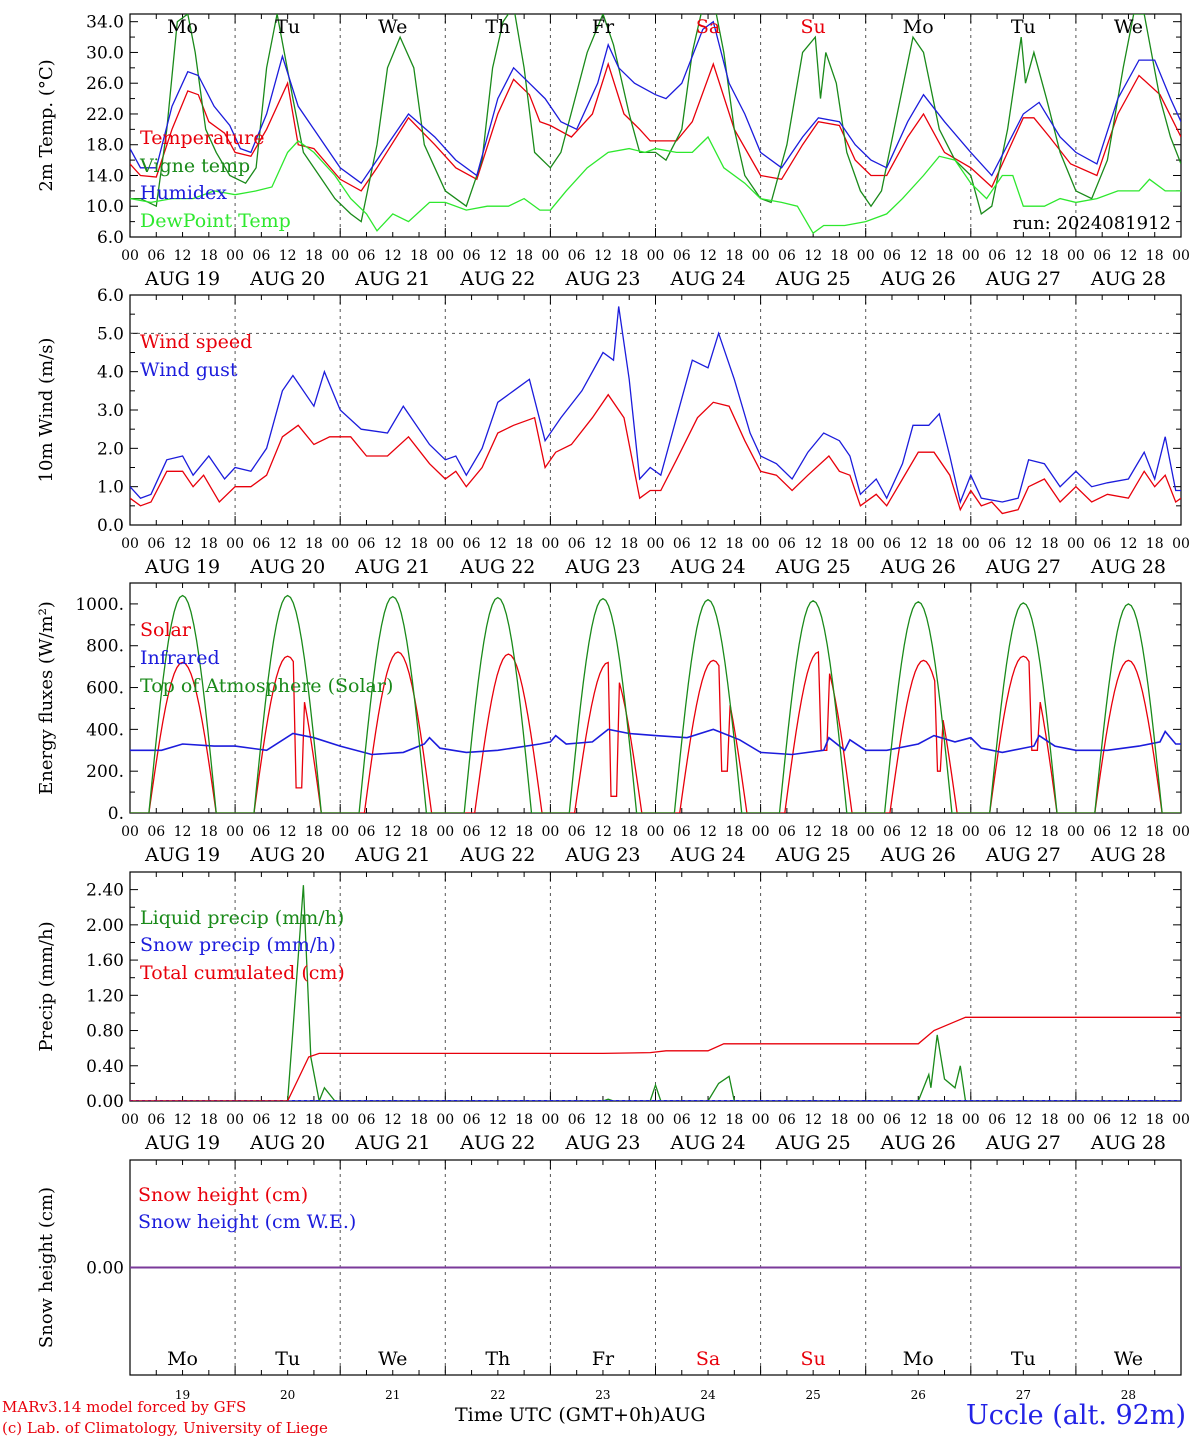 The width and height of the screenshot is (1194, 1440). What do you see at coordinates (99, 605) in the screenshot?
I see `y-tick-label: 1000.` at bounding box center [99, 605].